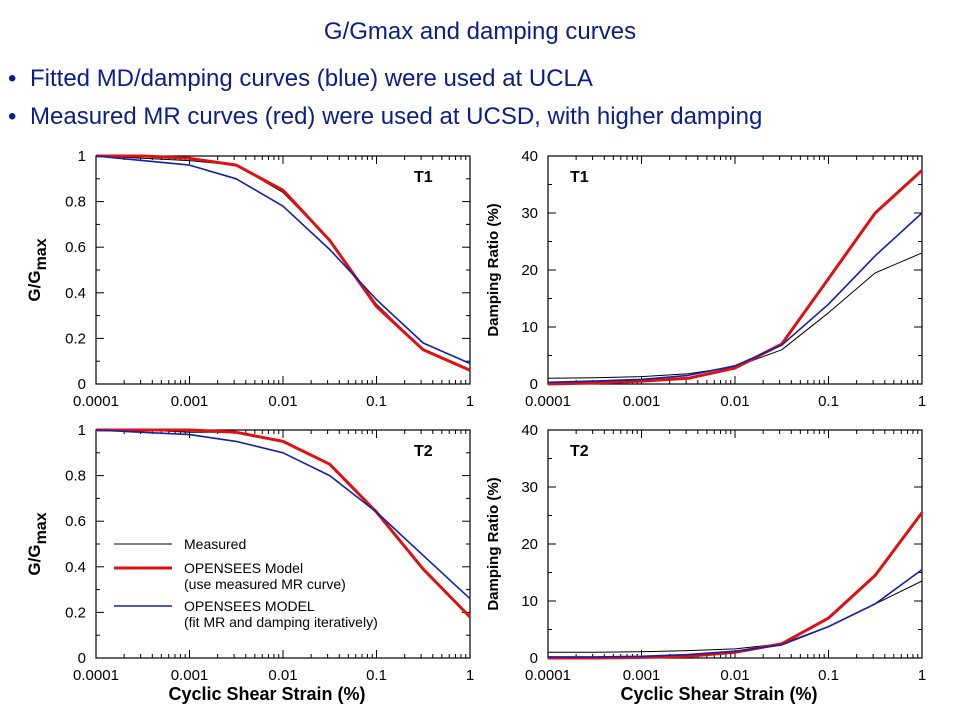 Image resolution: width=960 pixels, height=720 pixels. What do you see at coordinates (243, 568) in the screenshot?
I see `legend-label: OPENSEES Model` at bounding box center [243, 568].